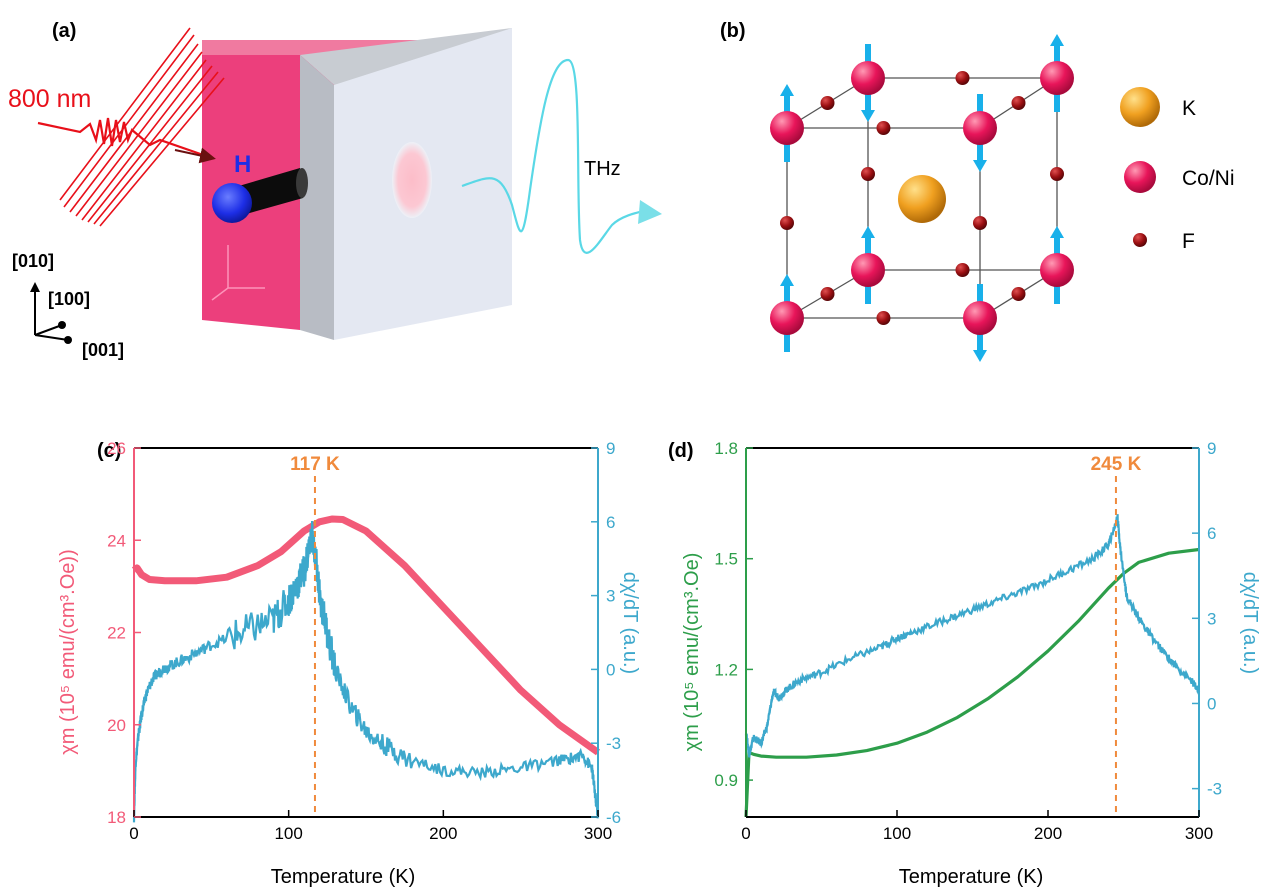  What do you see at coordinates (49, 99) in the screenshot?
I see `laser-label: 800 nm` at bounding box center [49, 99].